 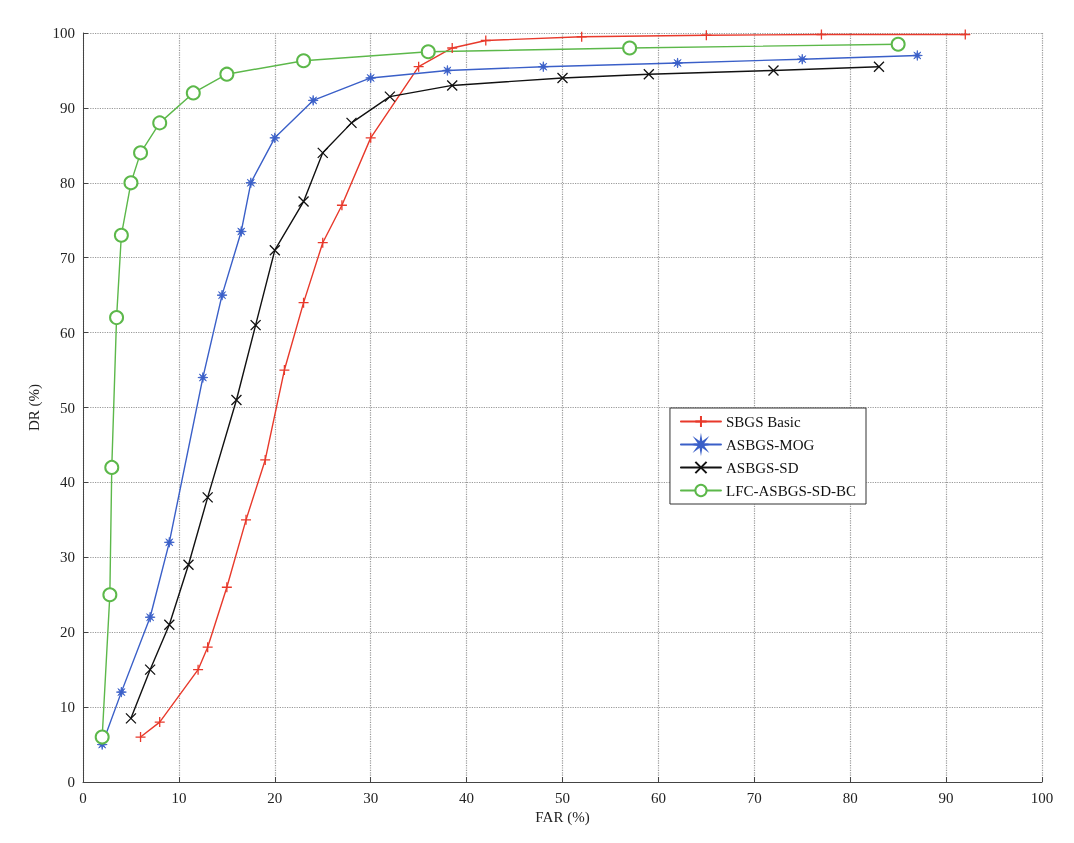 I want to click on x-tick-label: 90, so click(x=946, y=797).